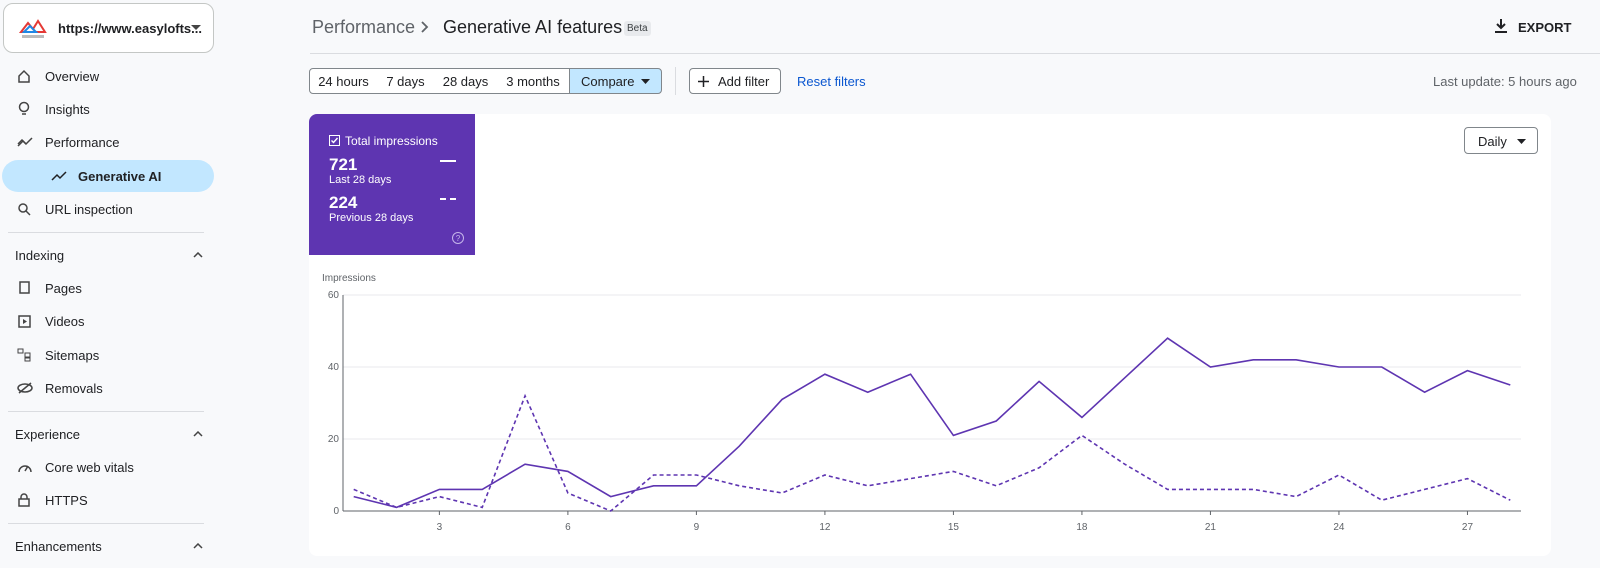 The height and width of the screenshot is (568, 1600). What do you see at coordinates (334, 140) in the screenshot?
I see `checkbox` at bounding box center [334, 140].